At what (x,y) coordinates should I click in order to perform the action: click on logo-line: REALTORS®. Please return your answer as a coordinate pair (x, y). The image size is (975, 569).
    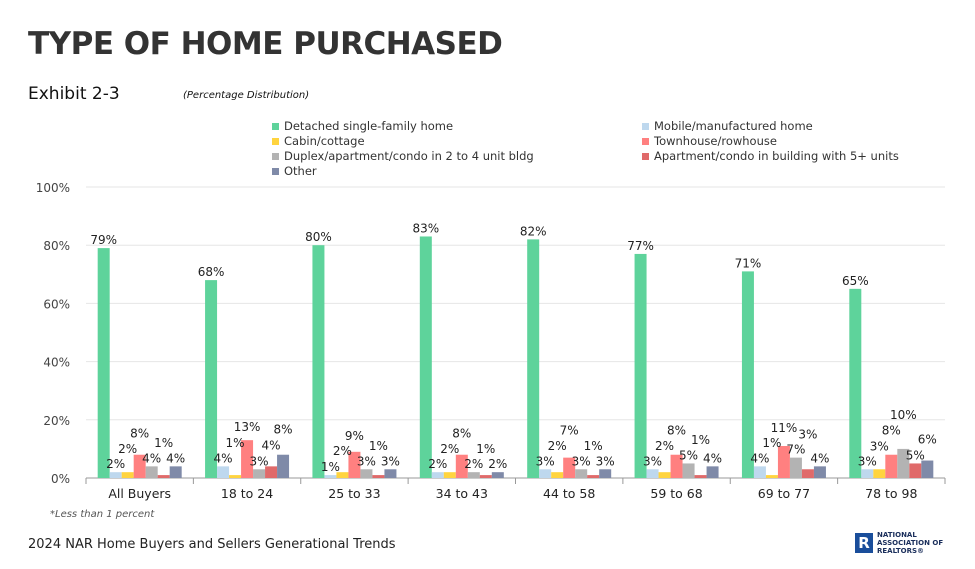
    Looking at the image, I should click on (901, 551).